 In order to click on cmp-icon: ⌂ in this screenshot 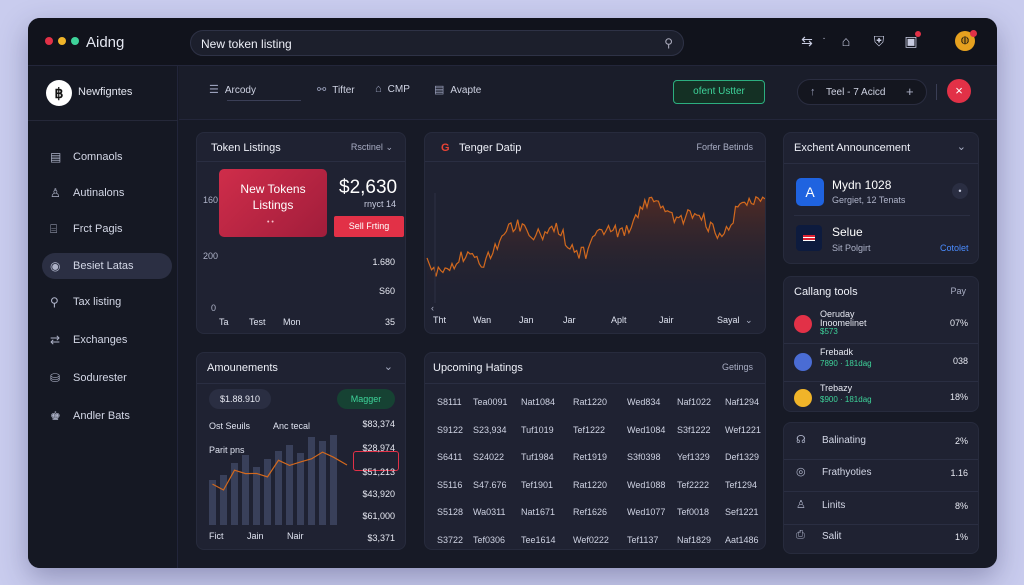, I will do `click(378, 89)`.